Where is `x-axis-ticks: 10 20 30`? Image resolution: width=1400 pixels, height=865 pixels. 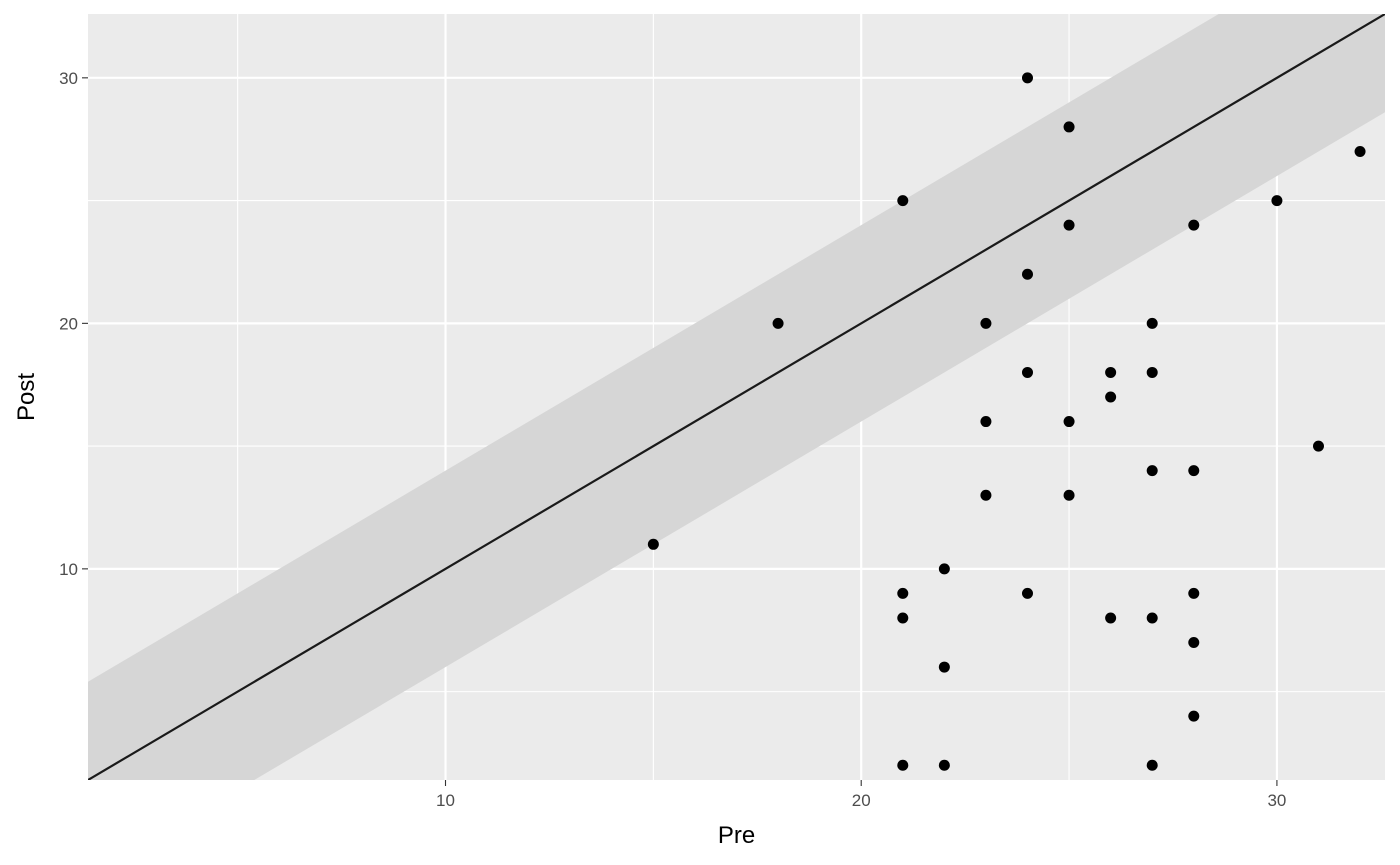 x-axis-ticks: 10 20 30 is located at coordinates (861, 795).